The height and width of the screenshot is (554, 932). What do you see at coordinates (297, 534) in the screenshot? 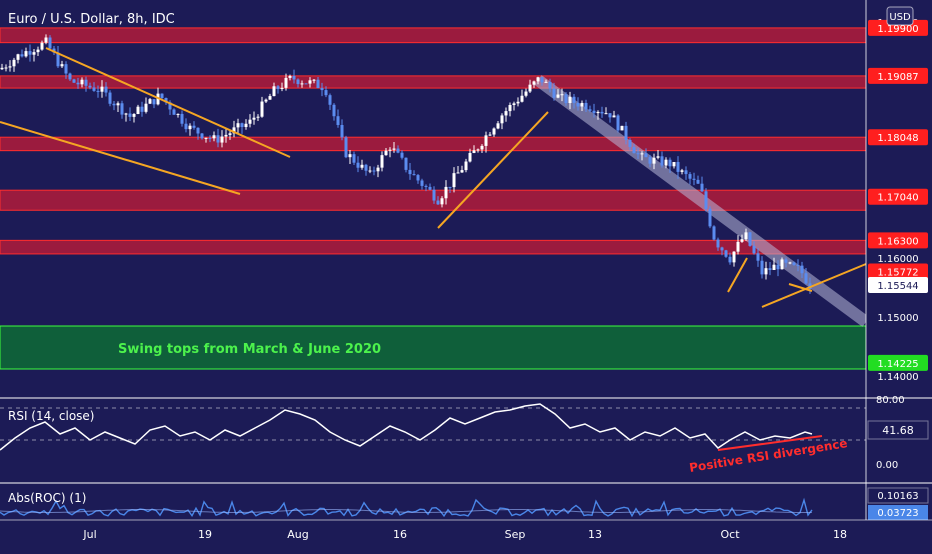
I see `time-tick-label: Aug` at bounding box center [297, 534].